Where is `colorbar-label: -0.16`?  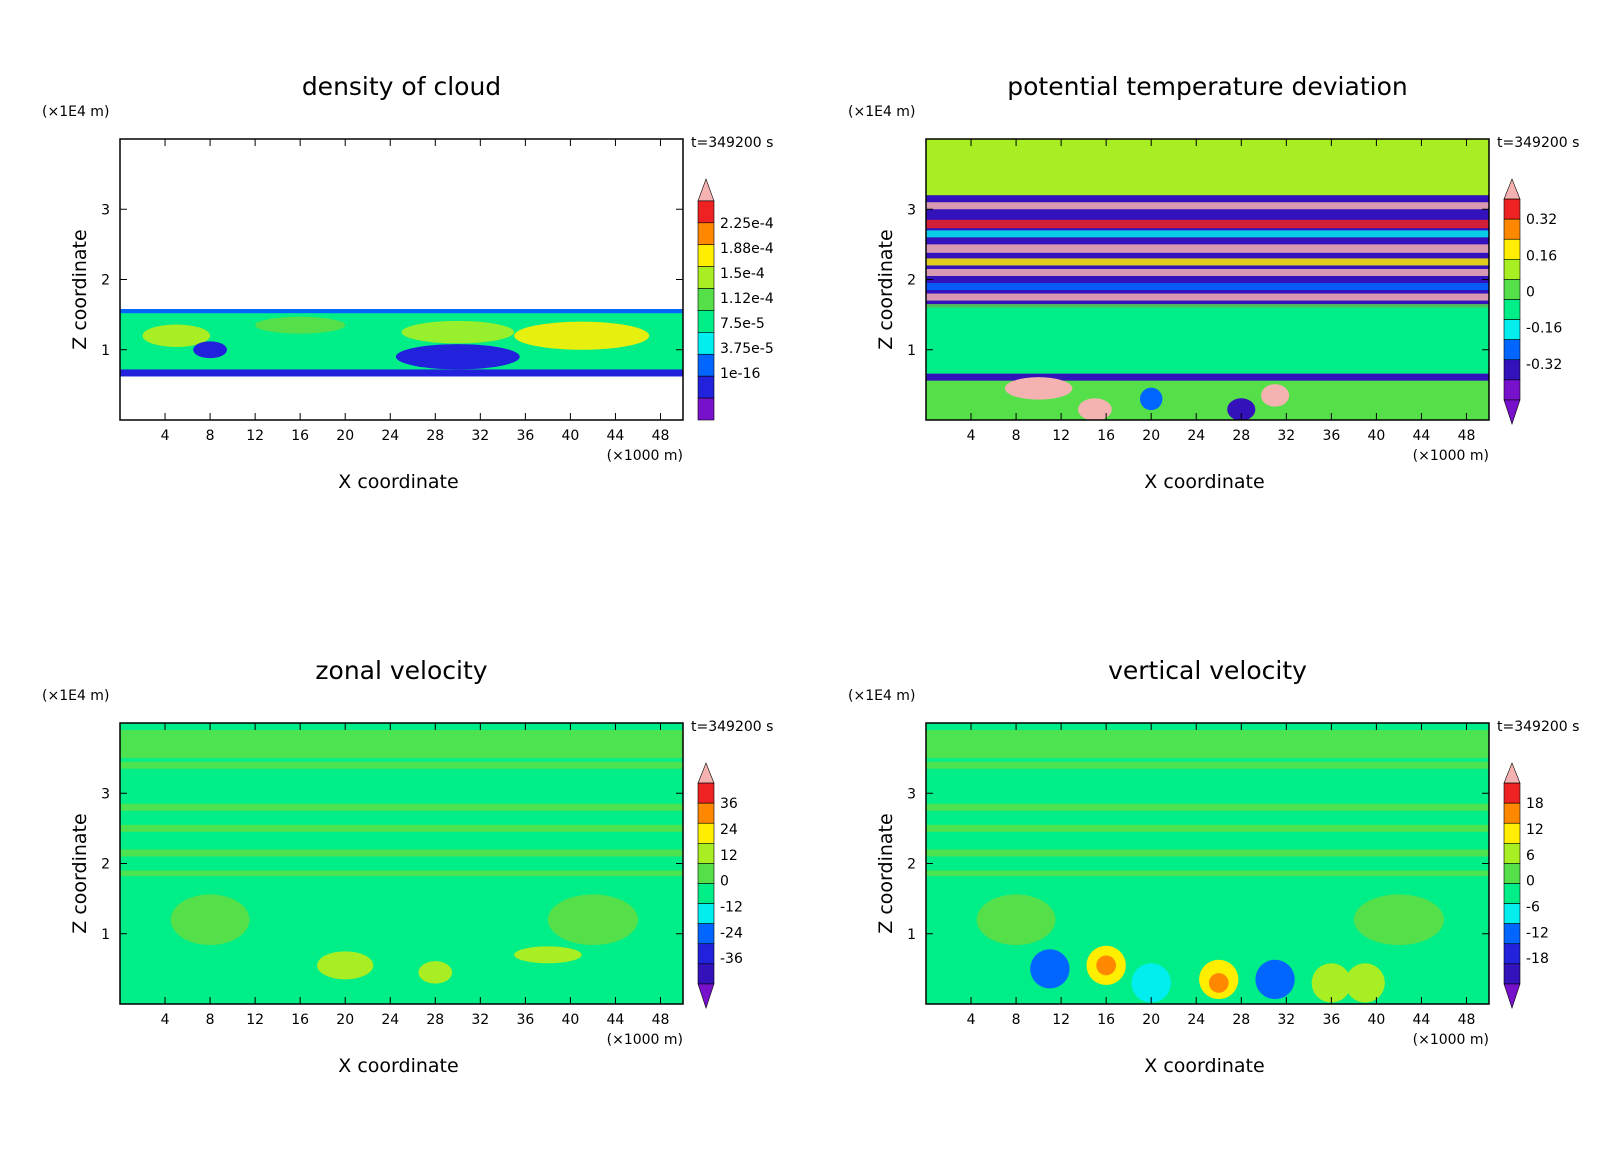
colorbar-label: -0.16 is located at coordinates (1544, 329).